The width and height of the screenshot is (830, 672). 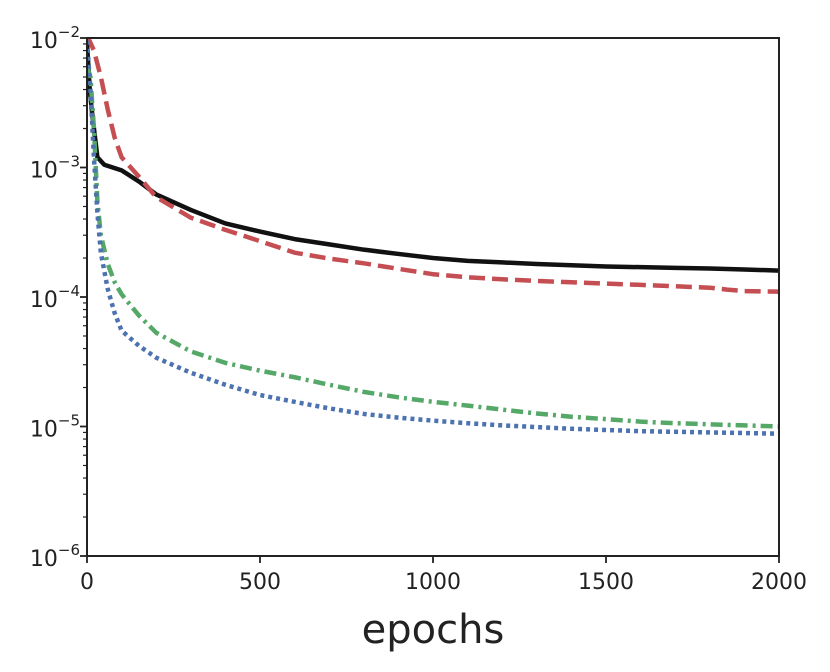 I want to click on x-tick-label: 0, so click(x=87, y=582).